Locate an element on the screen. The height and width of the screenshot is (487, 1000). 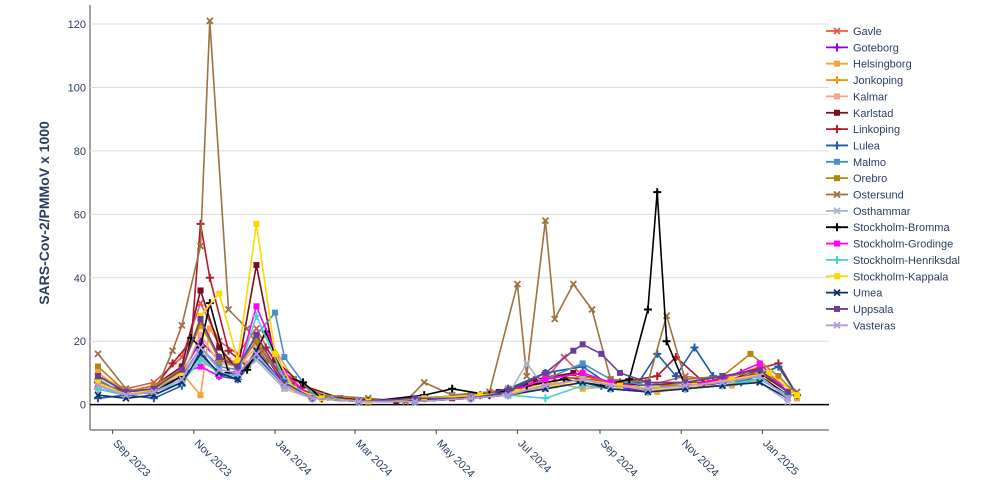
x-tick-label: Nov 2024 is located at coordinates (700, 459).